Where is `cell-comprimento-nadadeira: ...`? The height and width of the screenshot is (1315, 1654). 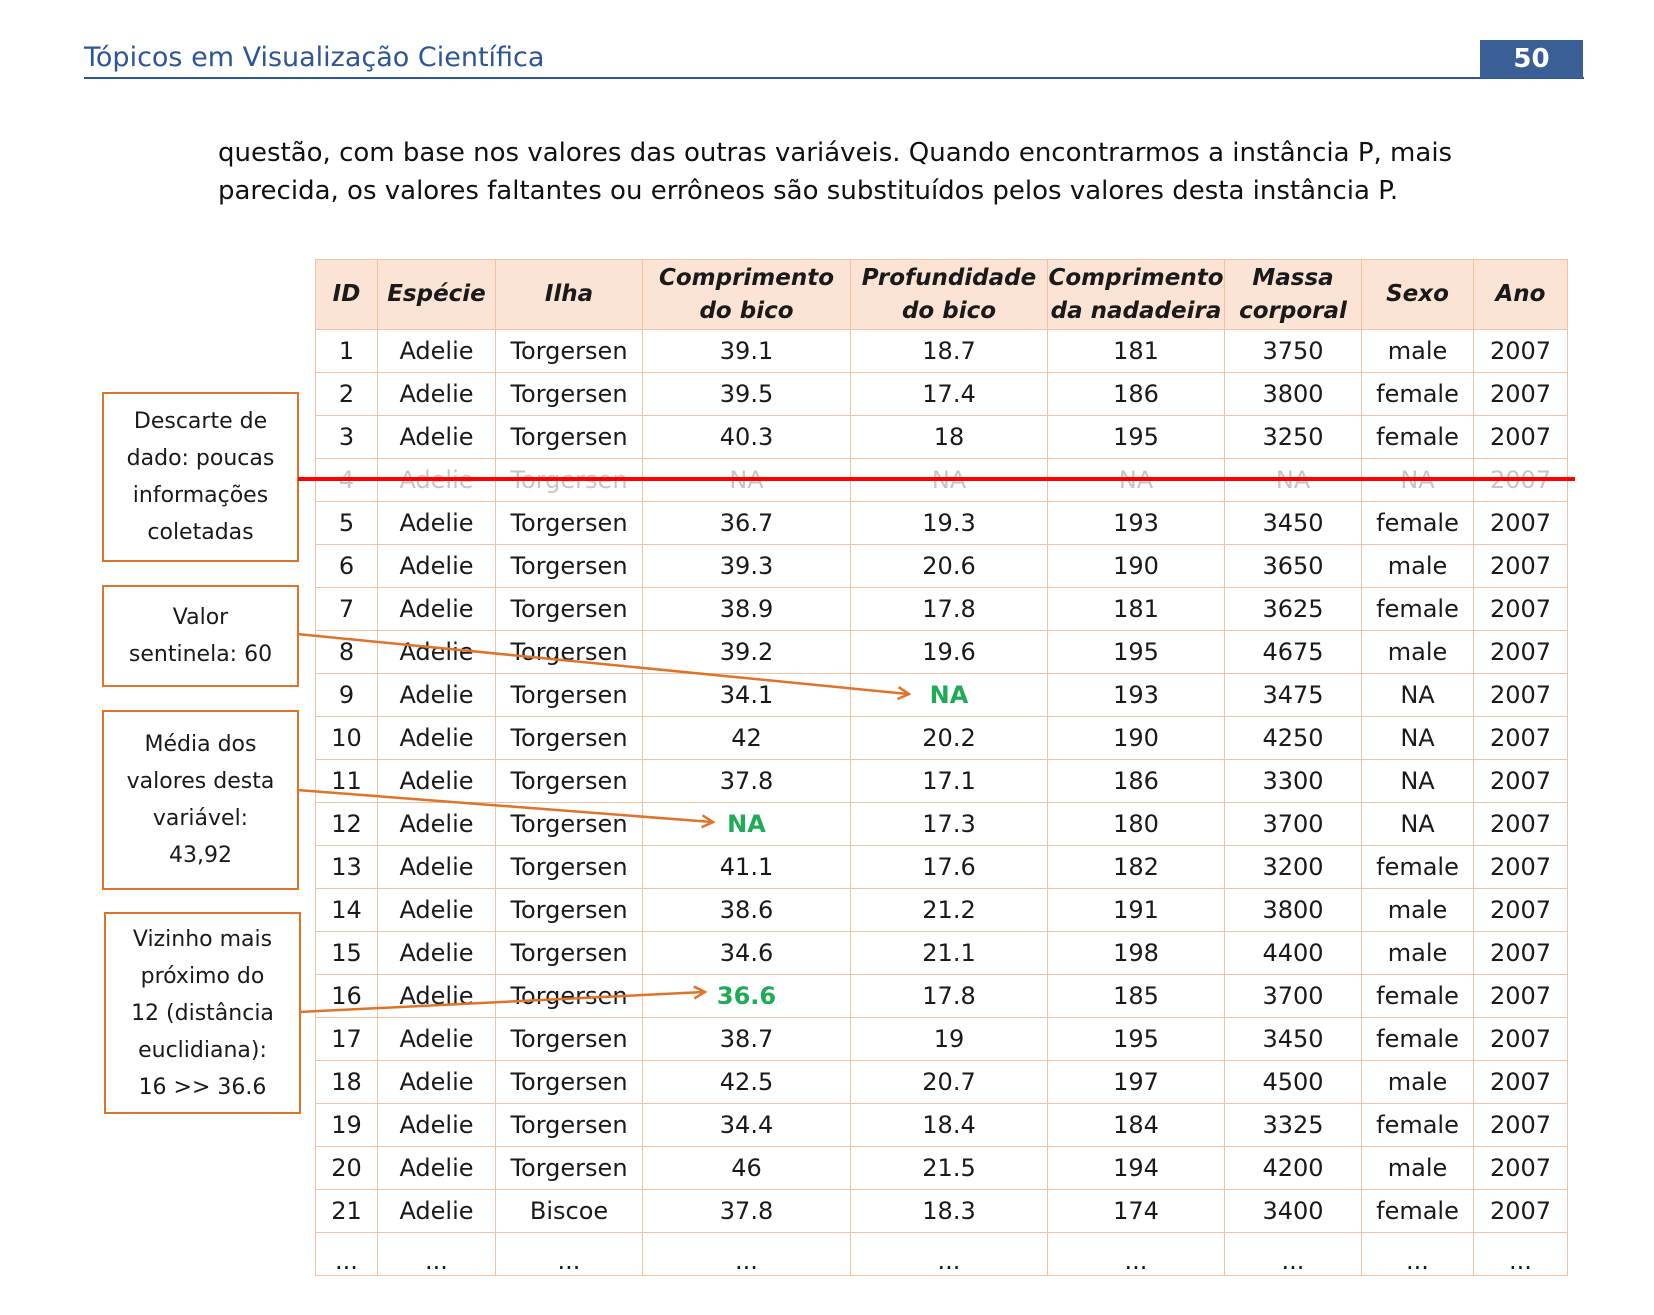
cell-comprimento-nadadeira: ... is located at coordinates (1136, 1254).